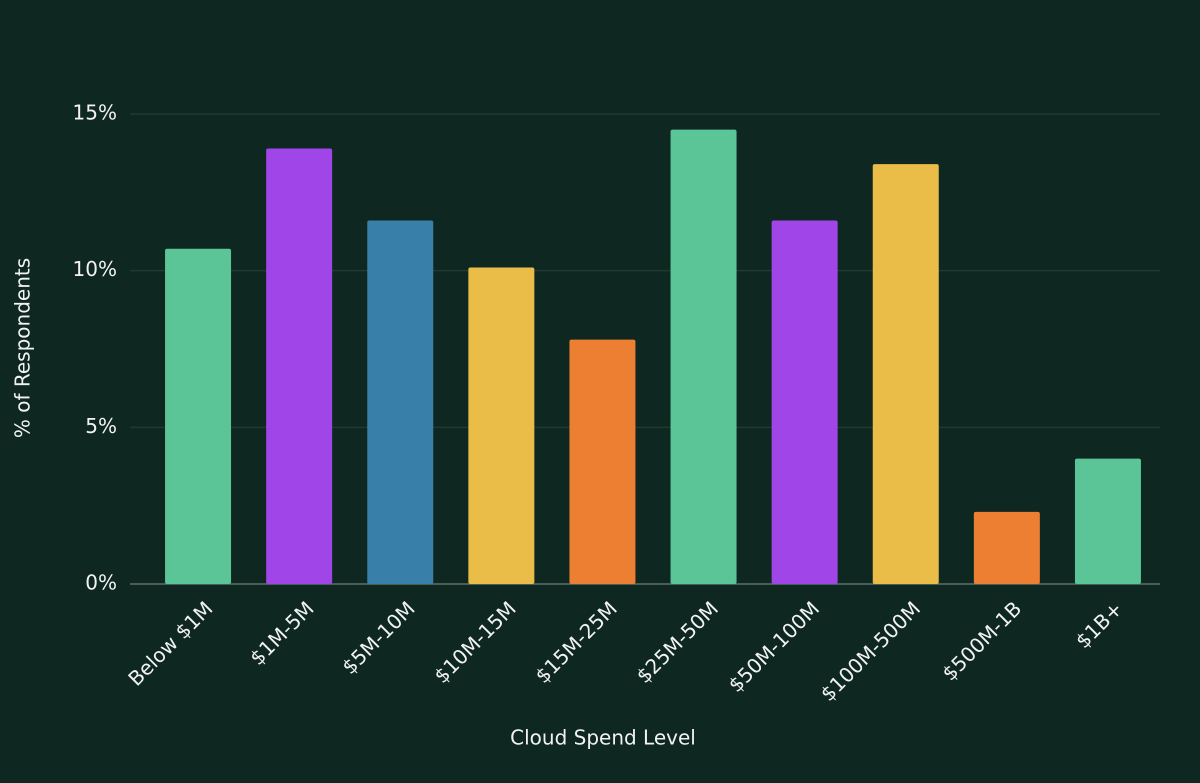 This screenshot has height=783, width=1200. Describe the element at coordinates (603, 738) in the screenshot. I see `x-axis-title: Cloud Spend Level` at that location.